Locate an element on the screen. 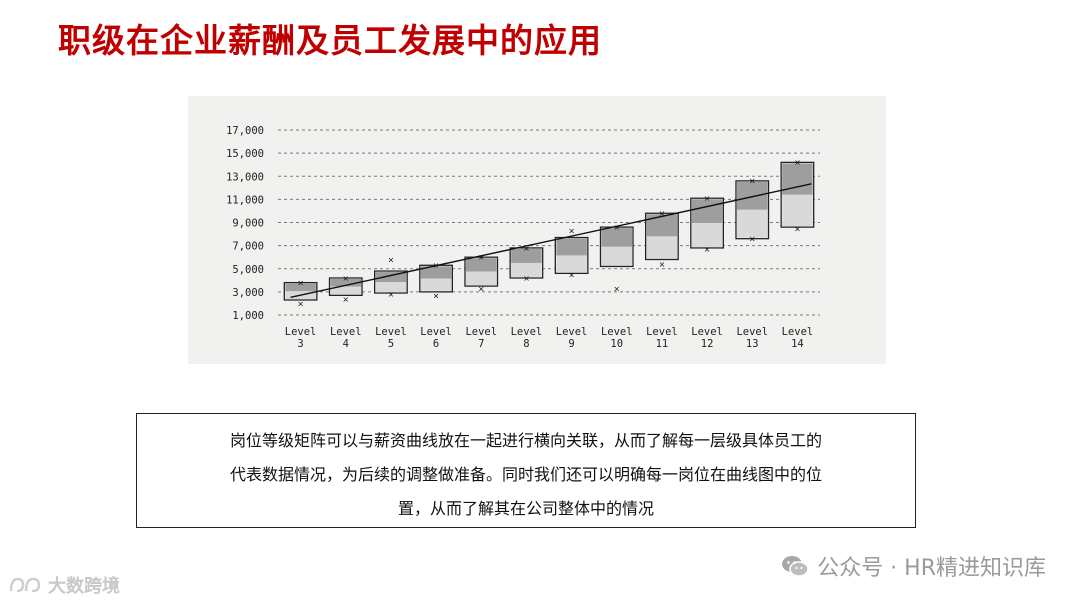 The height and width of the screenshot is (608, 1080). y-tick-label: 5,000 is located at coordinates (248, 270).